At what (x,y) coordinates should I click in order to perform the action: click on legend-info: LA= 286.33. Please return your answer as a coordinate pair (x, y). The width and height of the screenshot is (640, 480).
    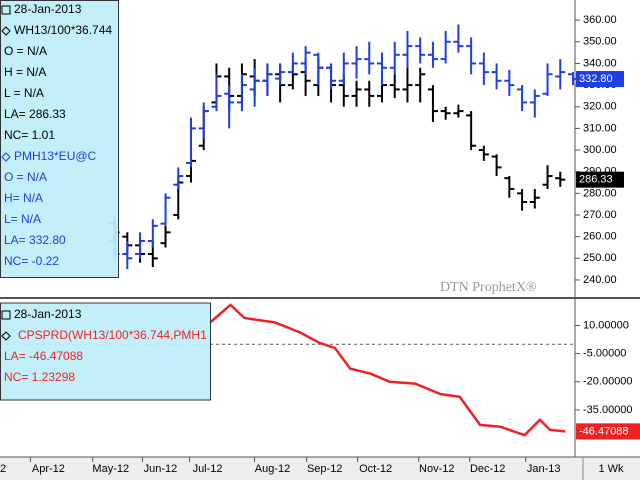
    Looking at the image, I should click on (35, 114).